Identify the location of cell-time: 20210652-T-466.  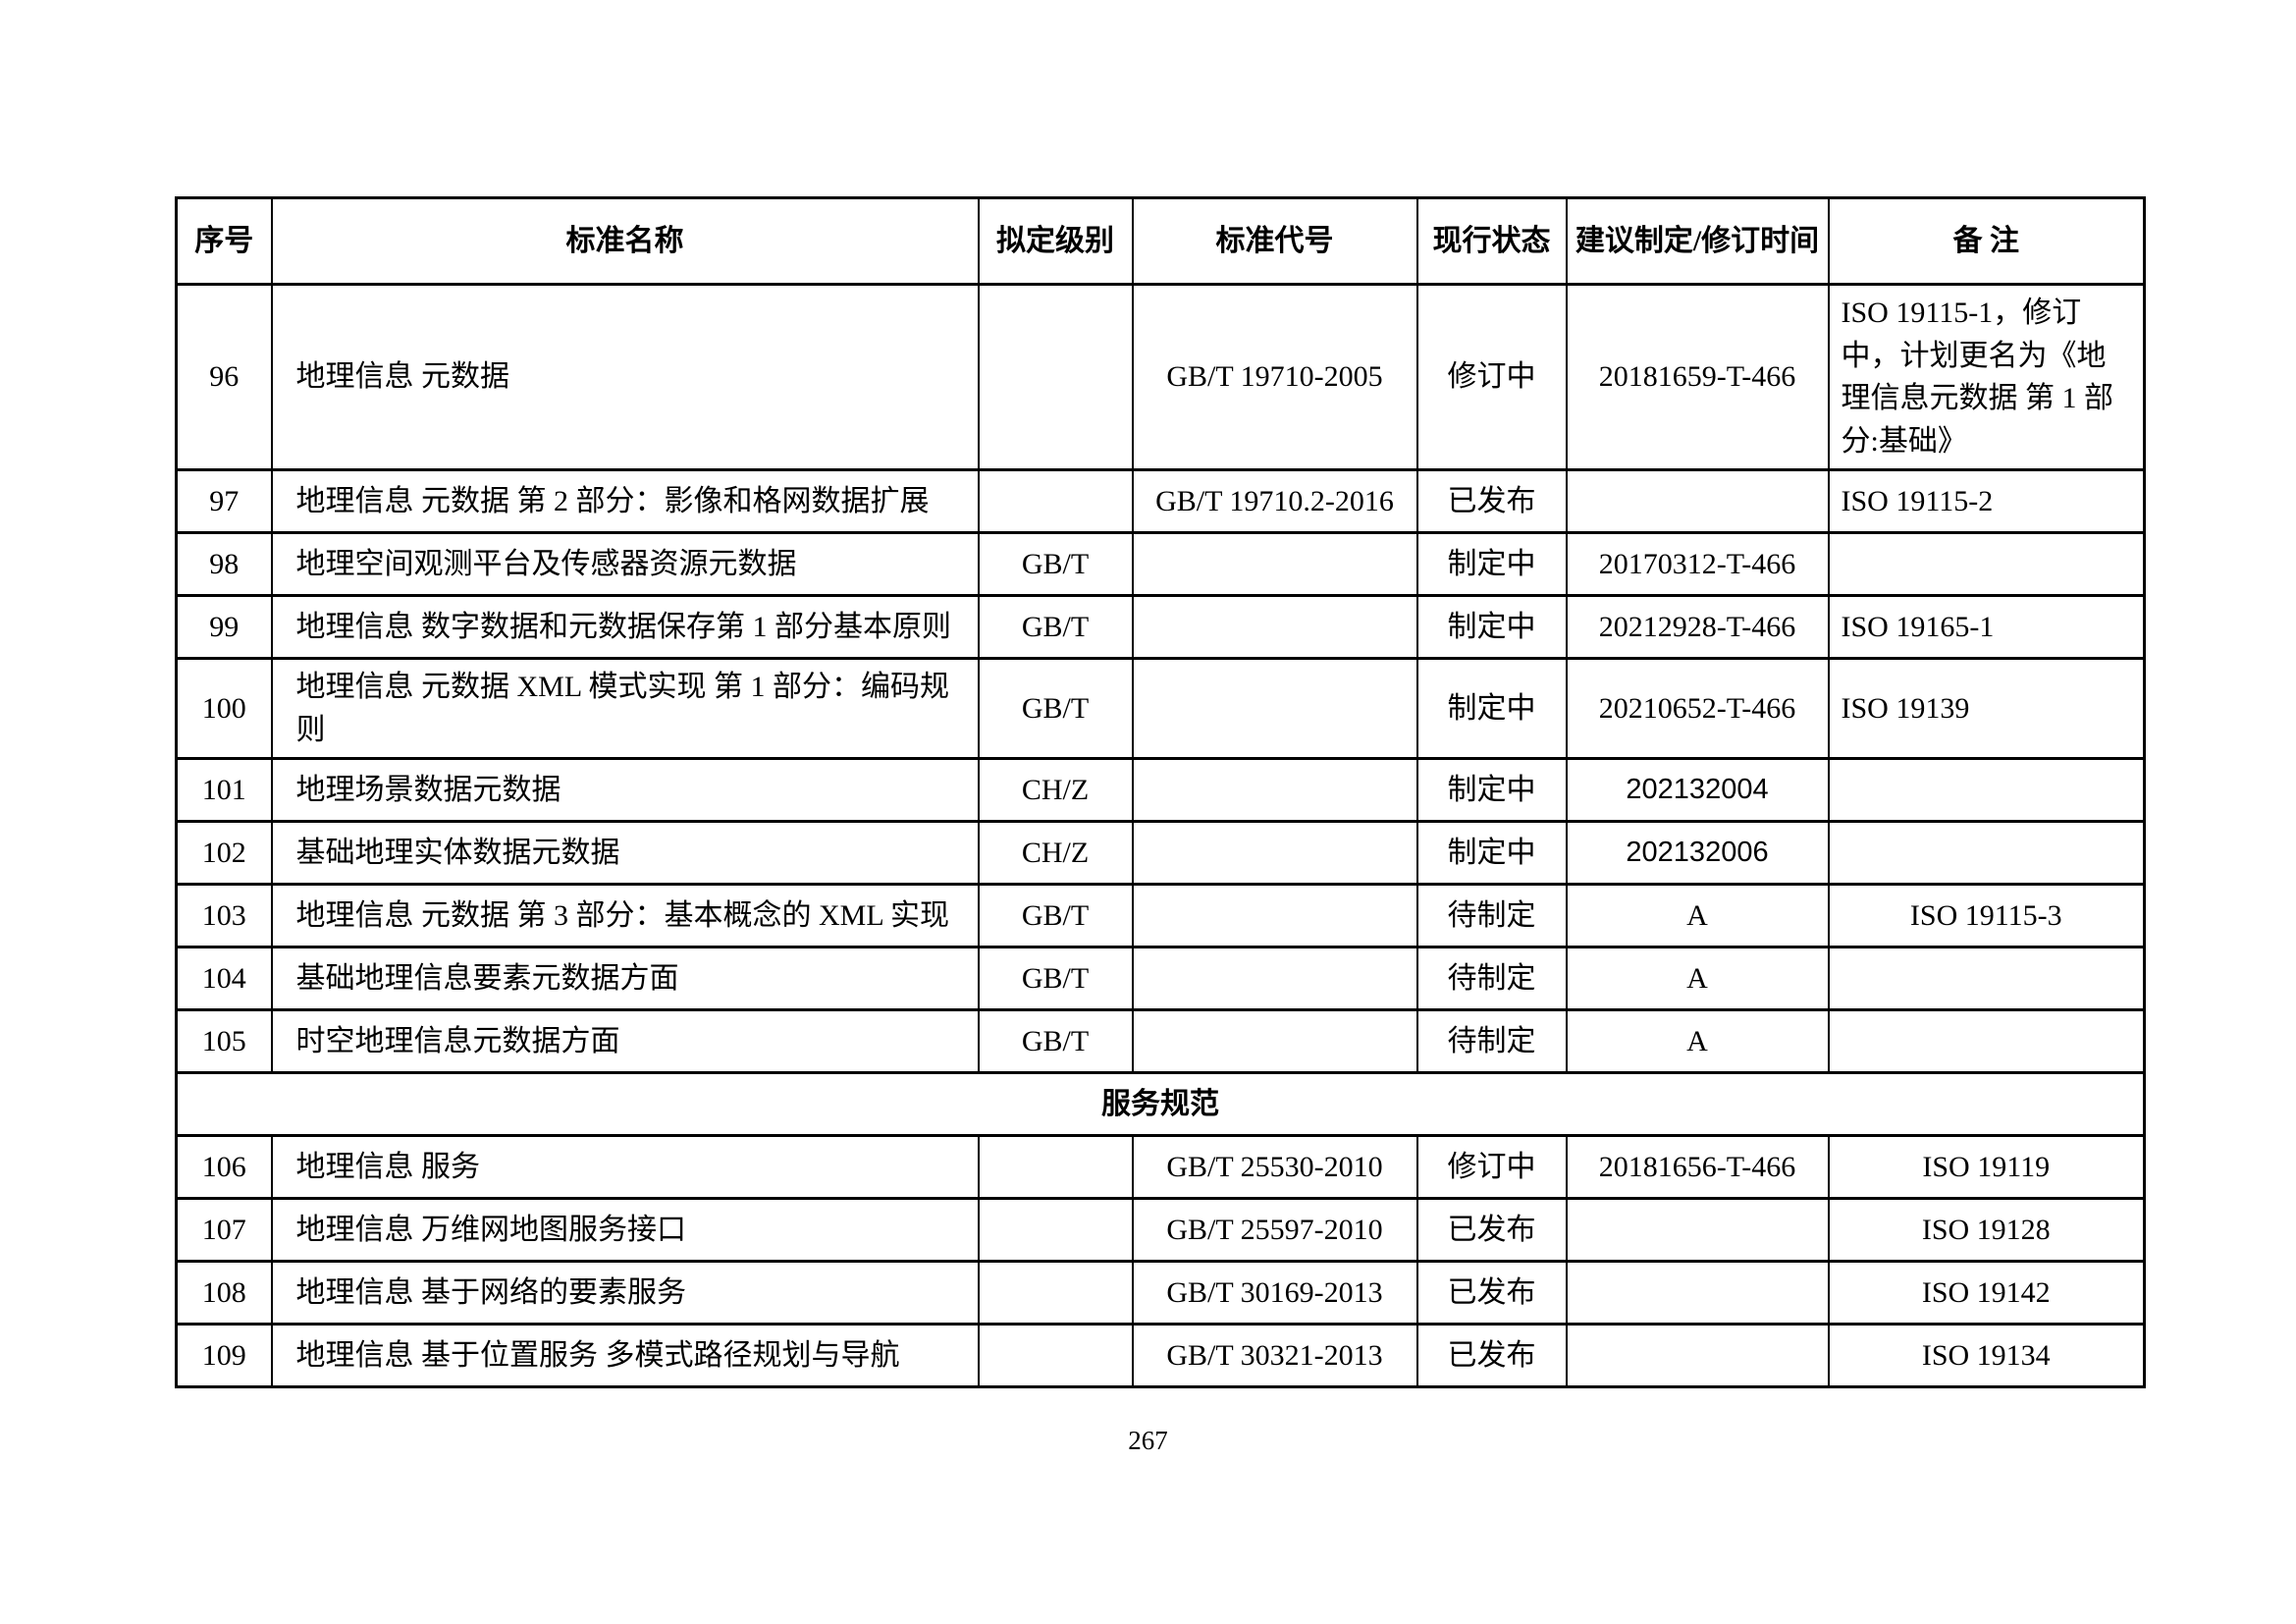
(1697, 708).